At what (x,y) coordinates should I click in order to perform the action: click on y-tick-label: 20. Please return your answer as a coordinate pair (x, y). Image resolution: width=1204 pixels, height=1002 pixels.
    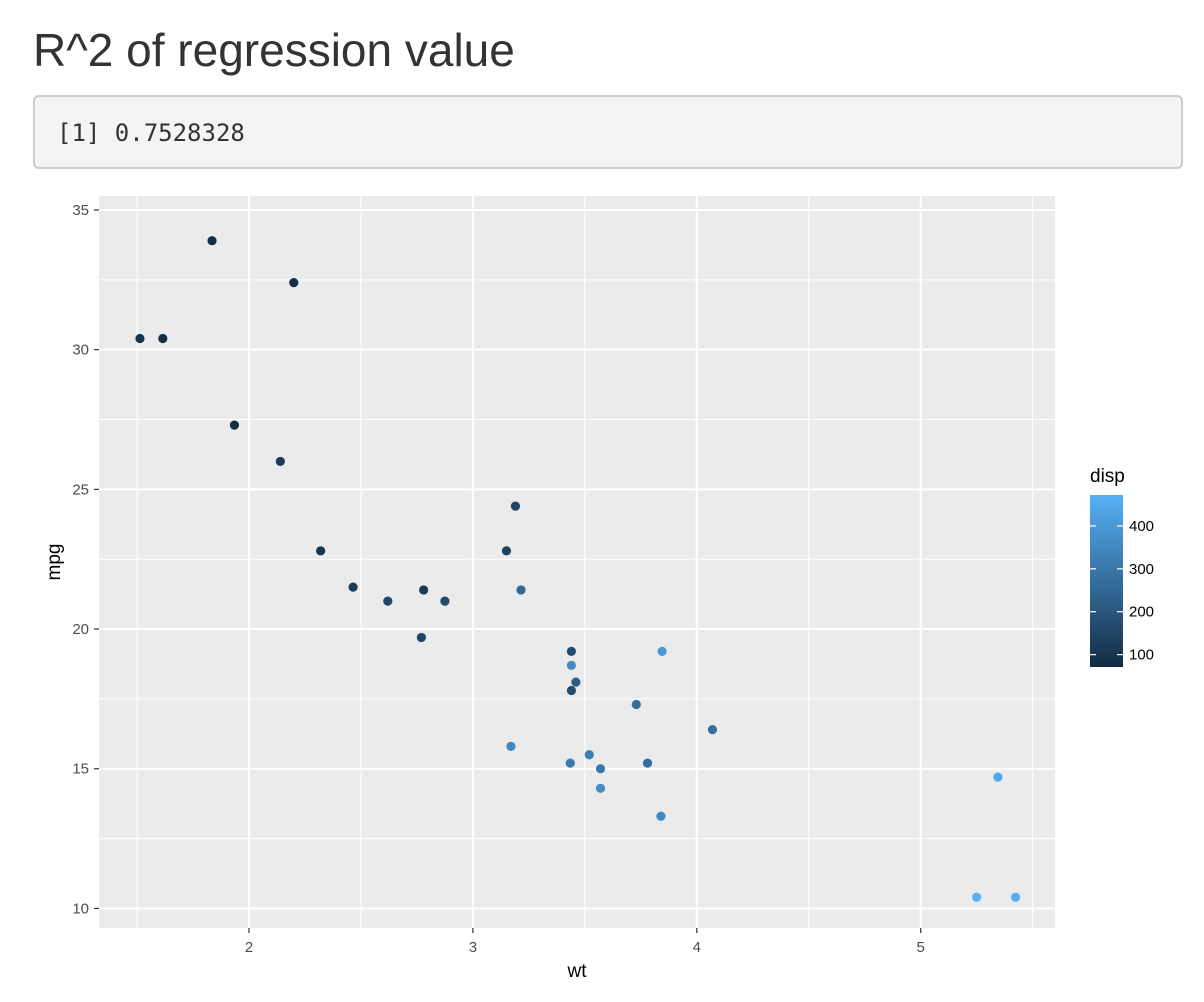
    Looking at the image, I should click on (80, 629).